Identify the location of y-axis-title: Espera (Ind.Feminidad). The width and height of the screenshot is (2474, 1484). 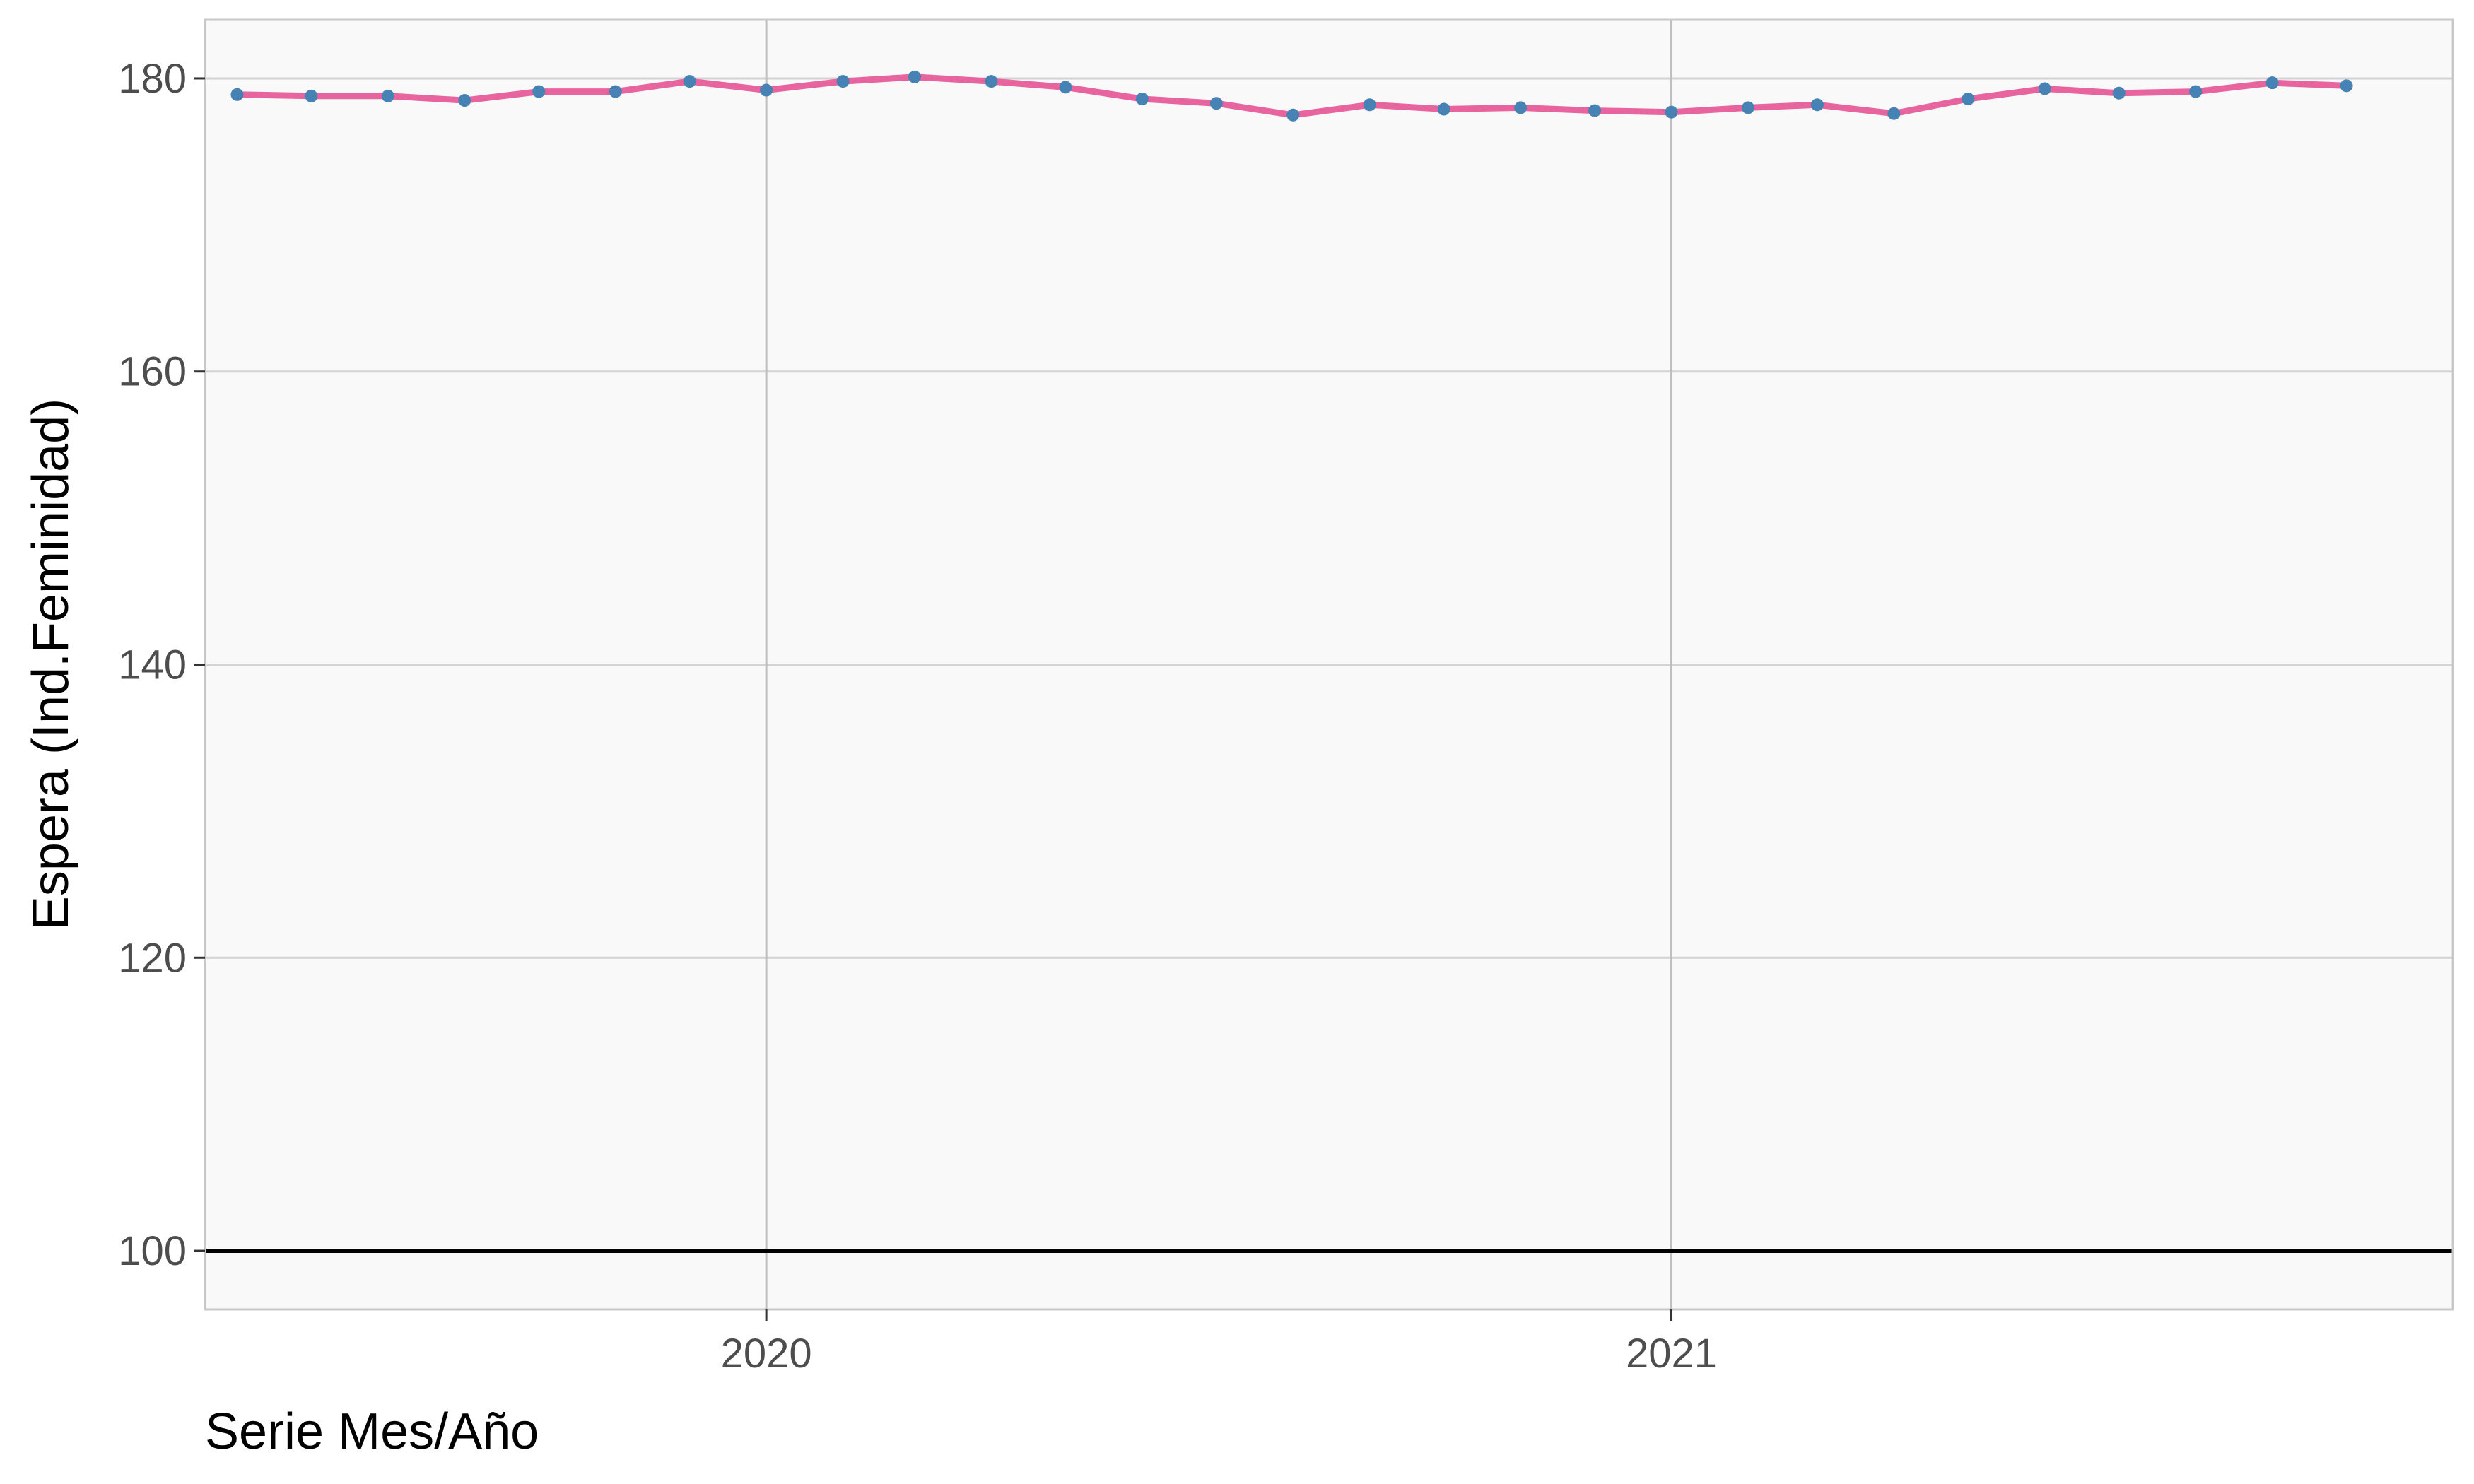
(51, 664).